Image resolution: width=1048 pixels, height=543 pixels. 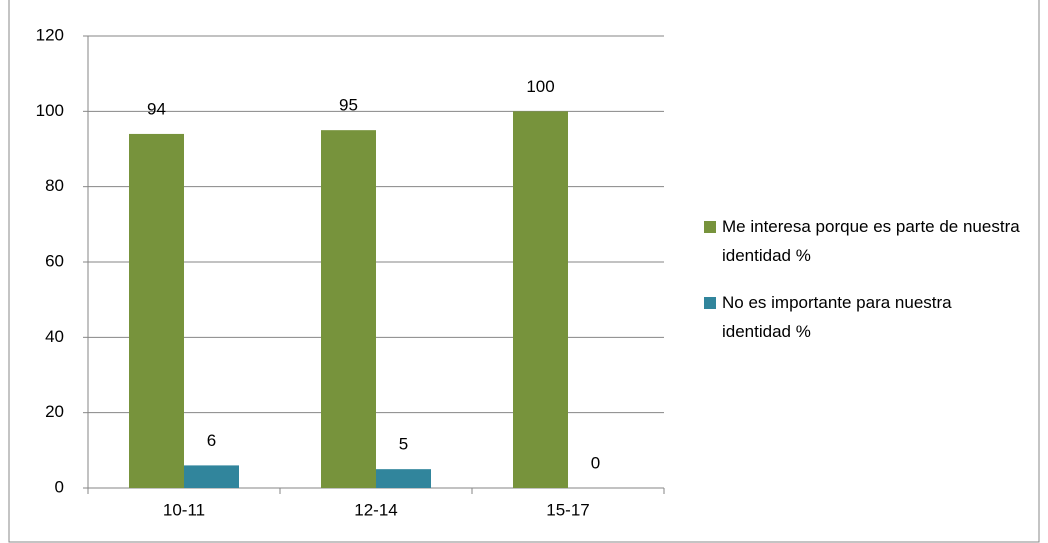 What do you see at coordinates (54, 411) in the screenshot?
I see `y-tick-label: 20` at bounding box center [54, 411].